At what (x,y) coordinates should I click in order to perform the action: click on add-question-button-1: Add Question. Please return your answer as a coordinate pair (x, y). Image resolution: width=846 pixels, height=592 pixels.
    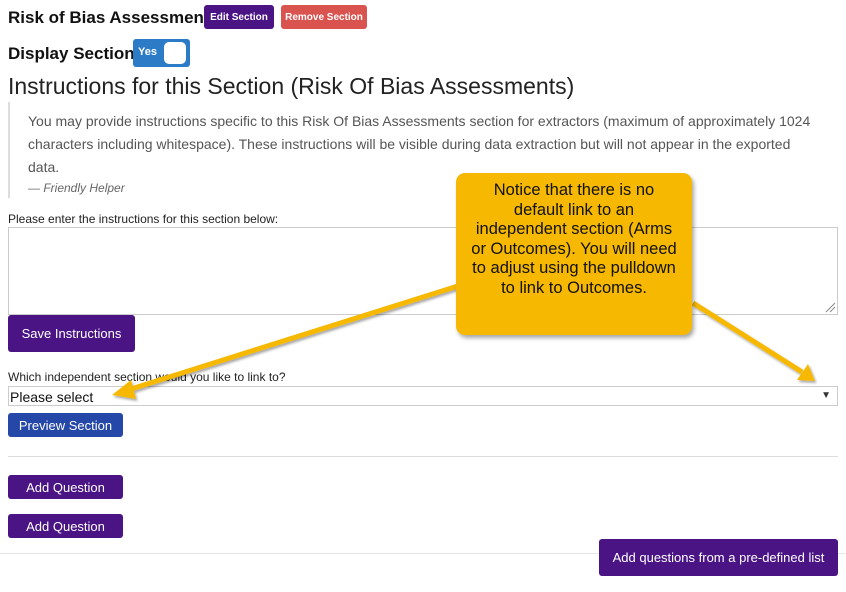
    Looking at the image, I should click on (65, 487).